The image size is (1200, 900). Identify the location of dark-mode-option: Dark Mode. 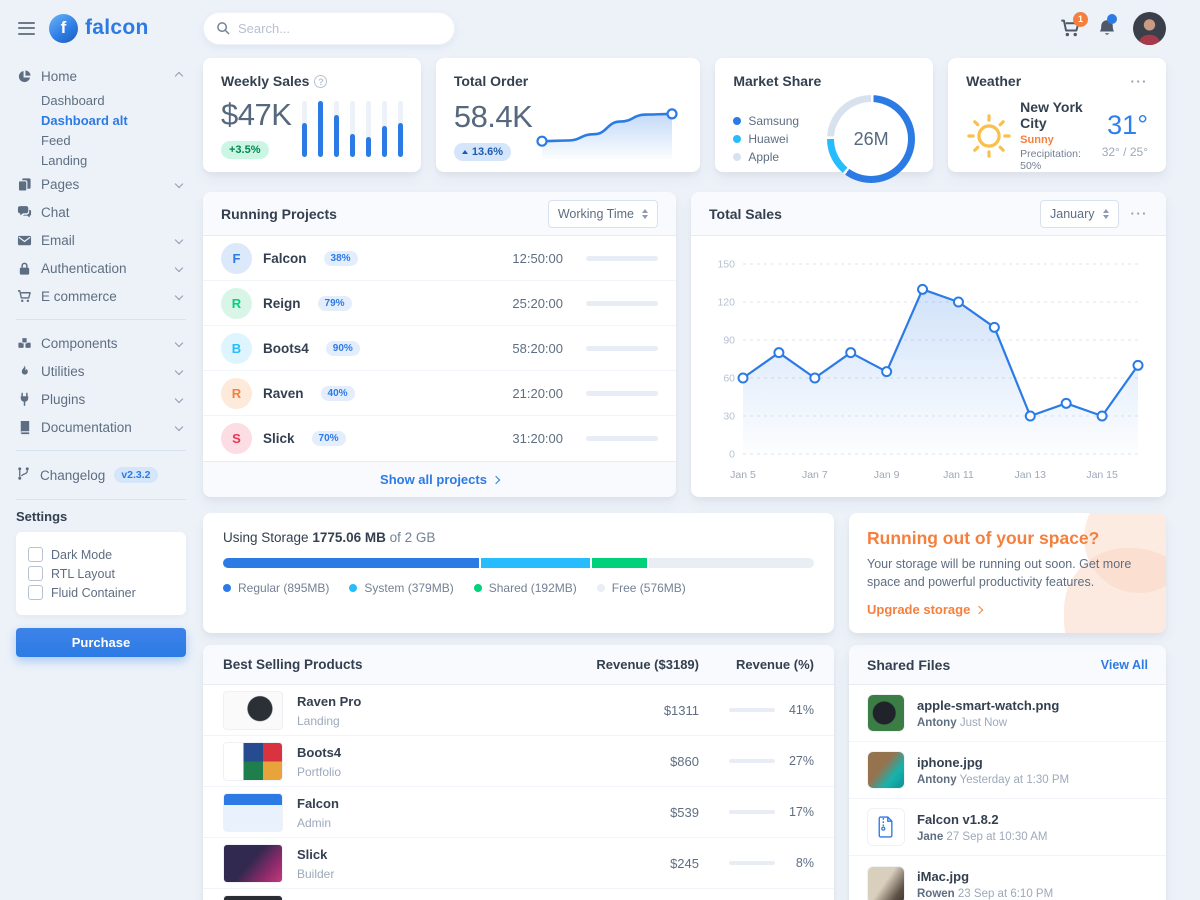
(101, 554).